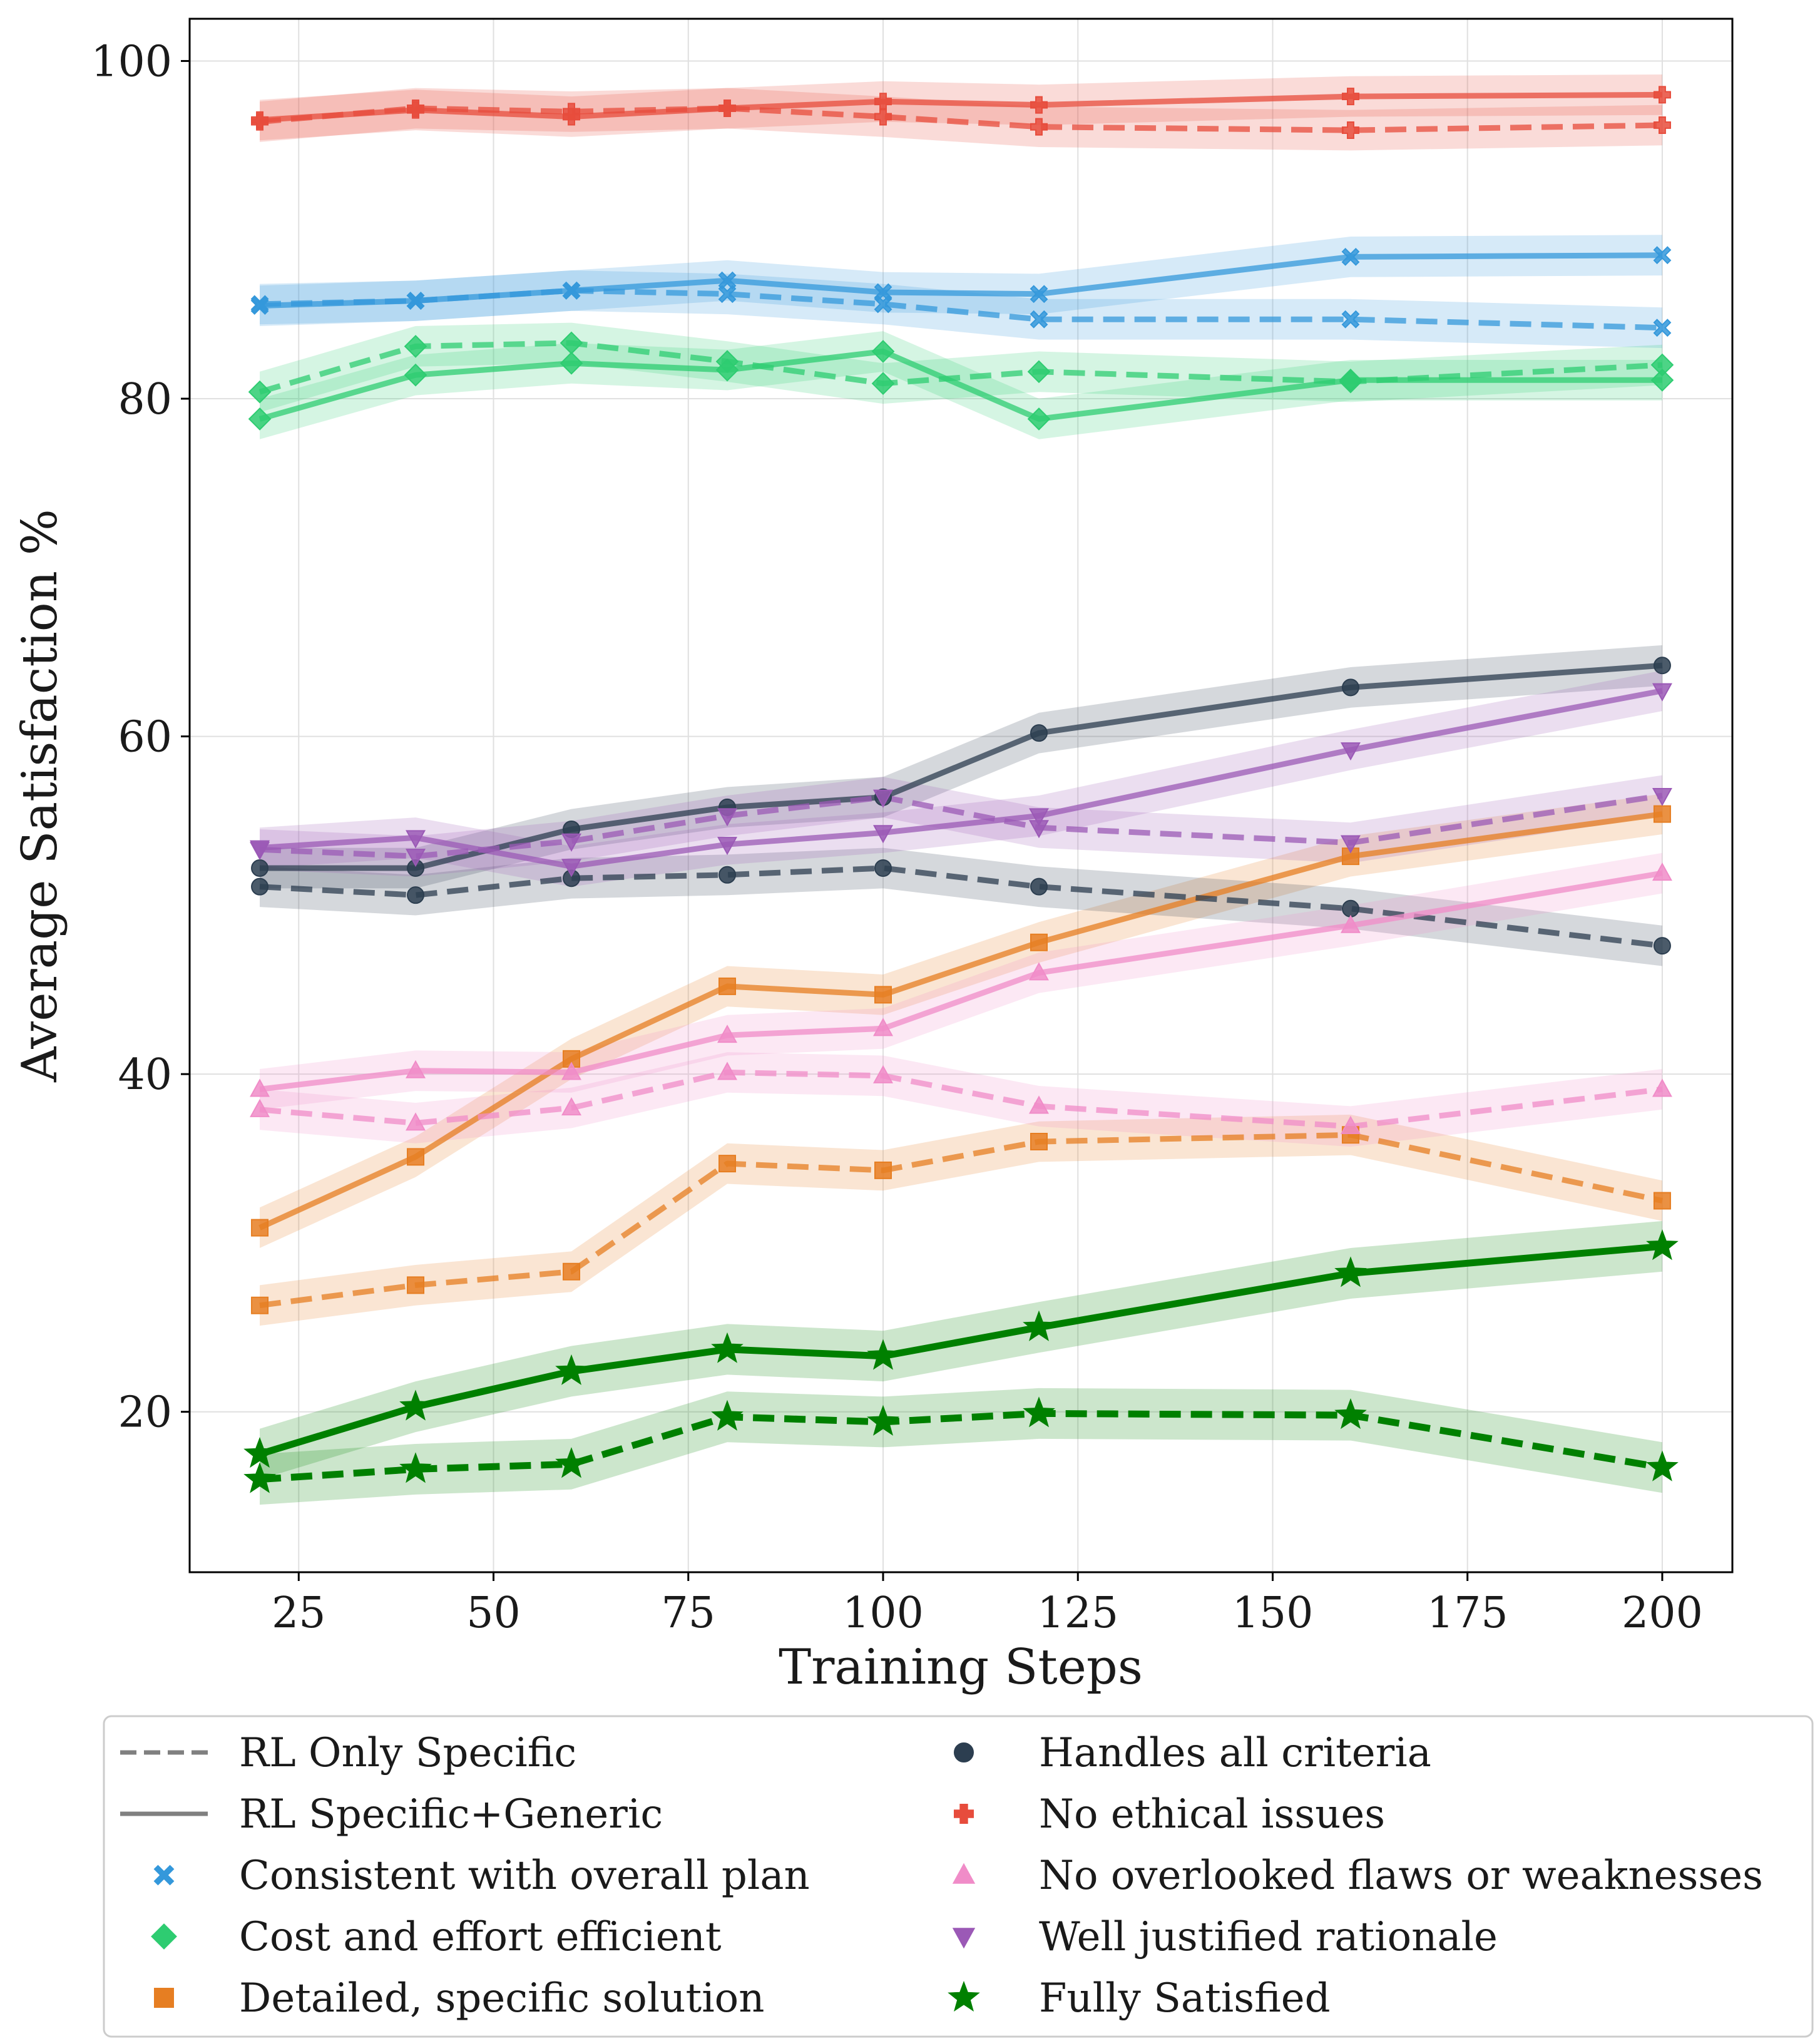 The image size is (1820, 2041). Describe the element at coordinates (145, 1075) in the screenshot. I see `y-tick-label: 40` at that location.